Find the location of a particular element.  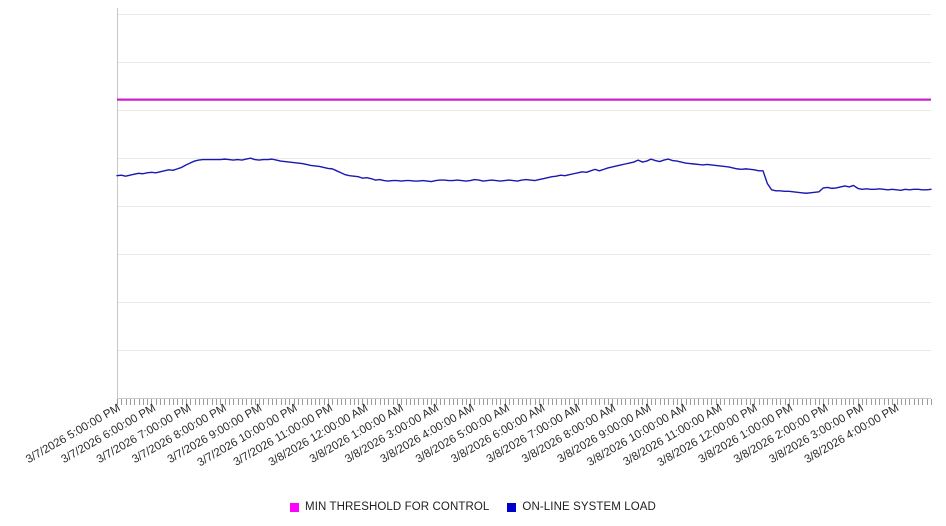

legend-label-system-load: ON-LINE SYSTEM LOAD is located at coordinates (589, 507).